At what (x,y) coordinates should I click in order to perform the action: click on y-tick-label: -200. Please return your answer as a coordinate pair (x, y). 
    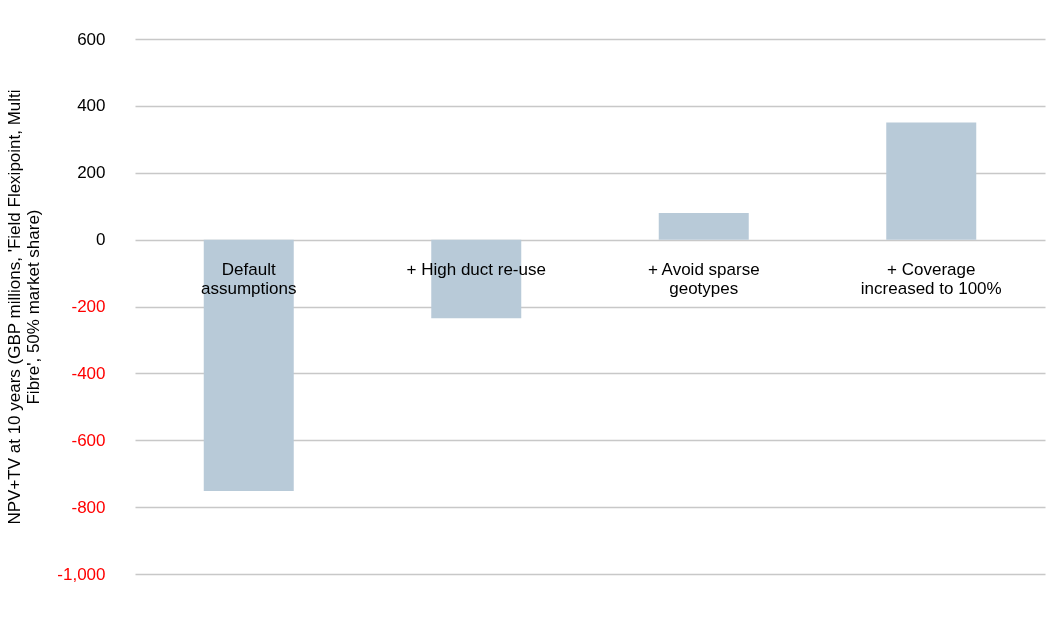
    Looking at the image, I should click on (88, 306).